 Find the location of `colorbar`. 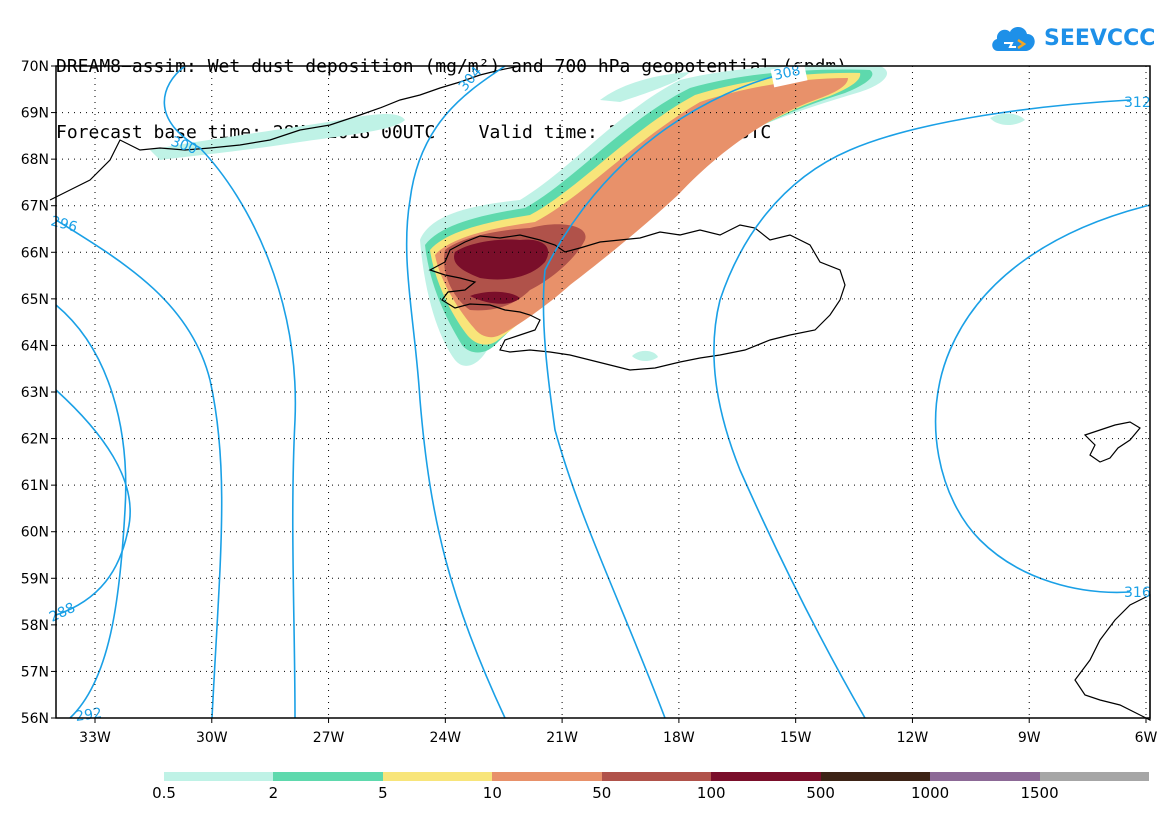

colorbar is located at coordinates (656, 776).